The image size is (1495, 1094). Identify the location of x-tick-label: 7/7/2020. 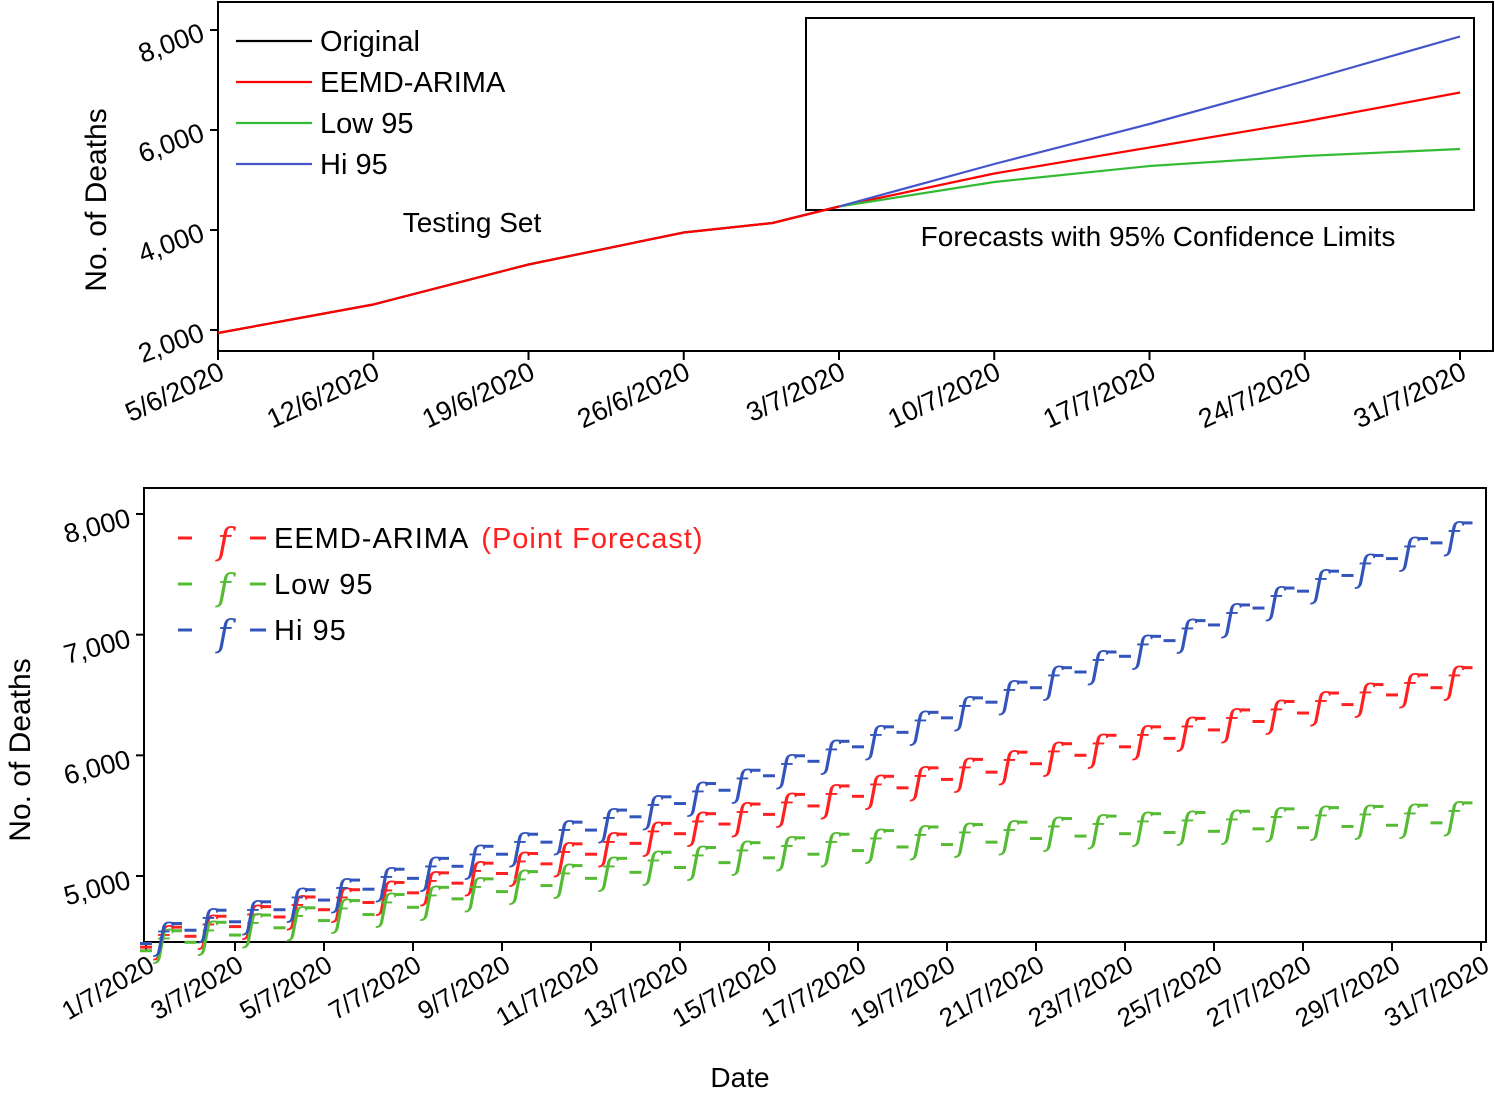
(374, 987).